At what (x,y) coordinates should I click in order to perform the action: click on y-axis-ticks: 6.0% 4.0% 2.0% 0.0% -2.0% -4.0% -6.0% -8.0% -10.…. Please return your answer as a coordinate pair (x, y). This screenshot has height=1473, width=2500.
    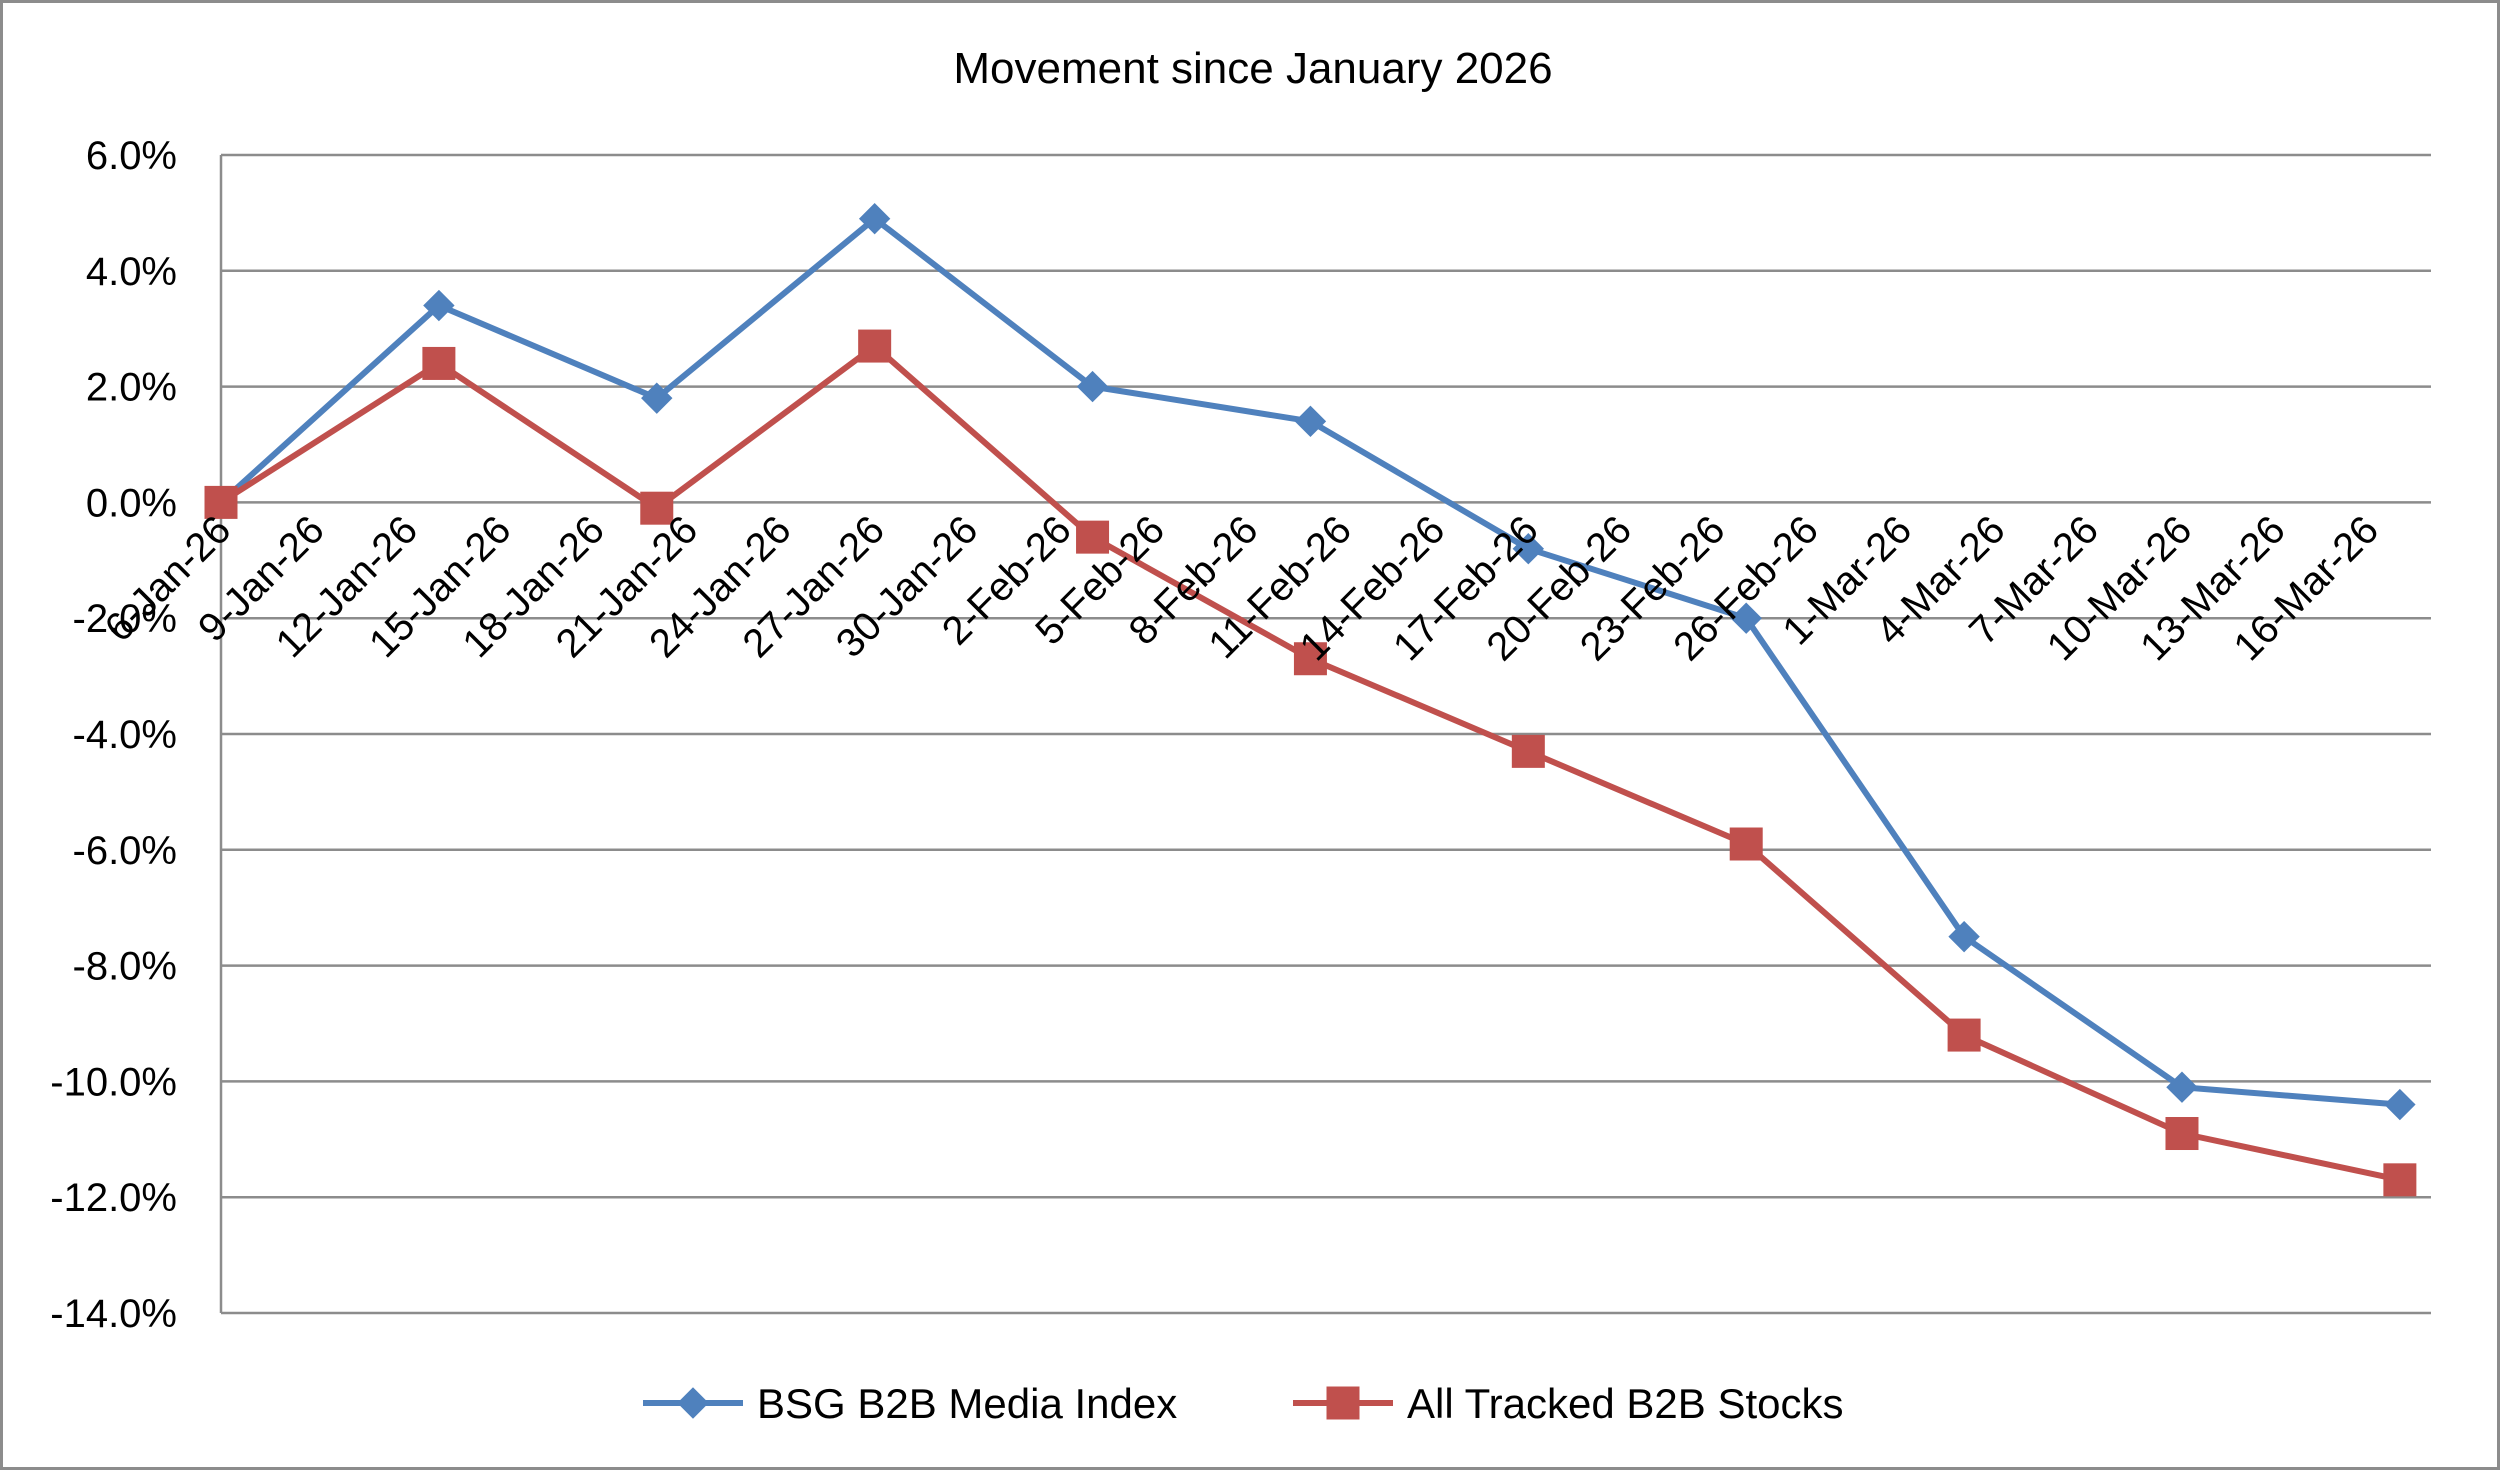
    Looking at the image, I should click on (113, 735).